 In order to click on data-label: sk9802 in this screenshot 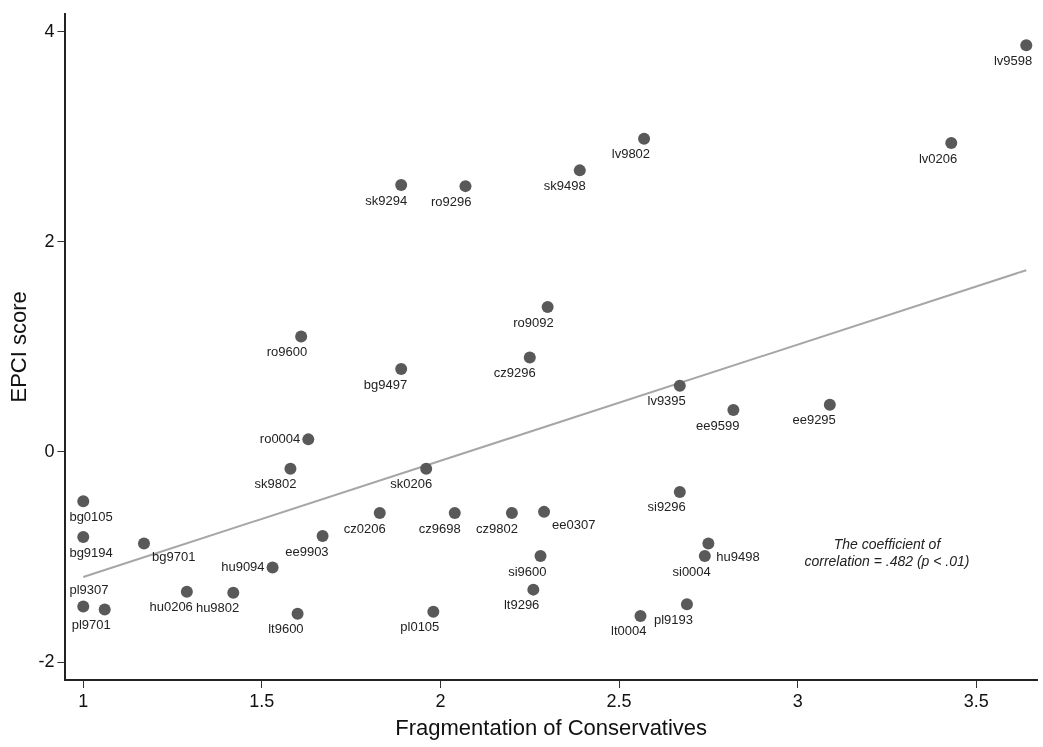, I will do `click(275, 484)`.